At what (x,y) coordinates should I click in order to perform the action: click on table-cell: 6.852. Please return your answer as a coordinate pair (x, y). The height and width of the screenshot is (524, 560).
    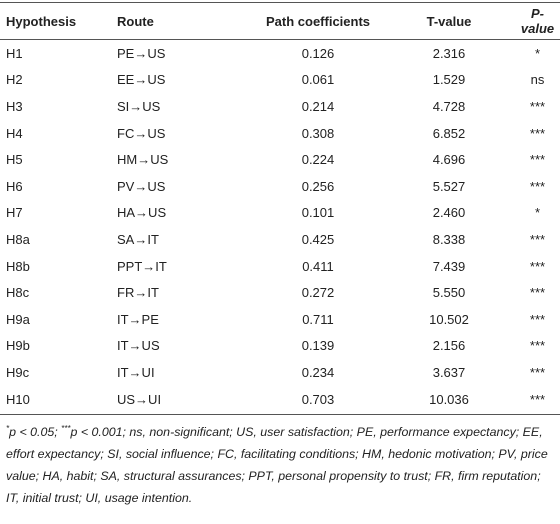
    Looking at the image, I should click on (449, 133).